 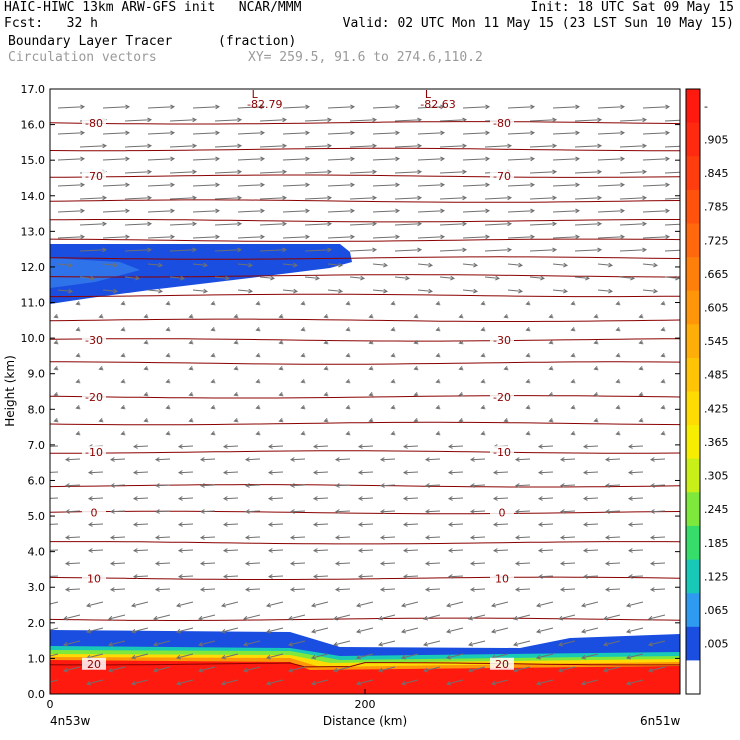 What do you see at coordinates (716, 476) in the screenshot?
I see `colorbar-label: .305` at bounding box center [716, 476].